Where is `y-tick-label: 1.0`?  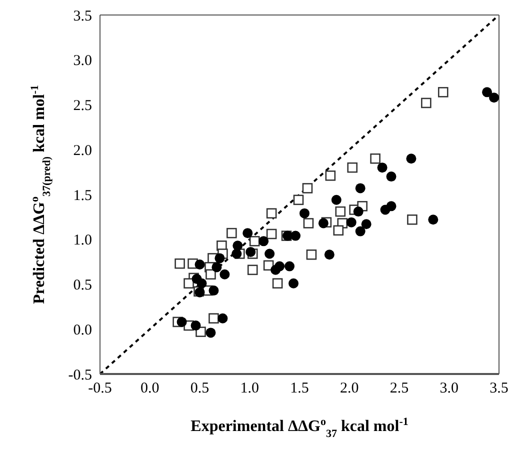
y-tick-label: 1.0 is located at coordinates (82, 240).